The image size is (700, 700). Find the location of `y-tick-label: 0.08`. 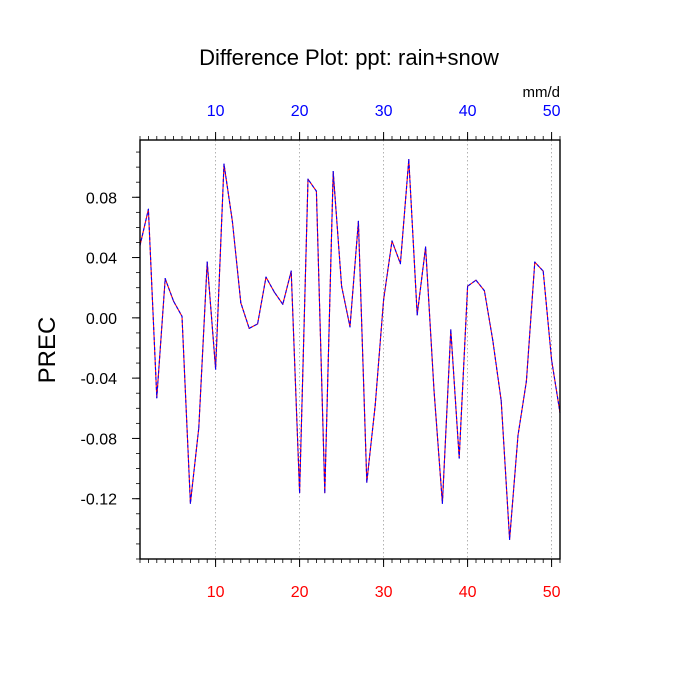

y-tick-label: 0.08 is located at coordinates (101, 198).